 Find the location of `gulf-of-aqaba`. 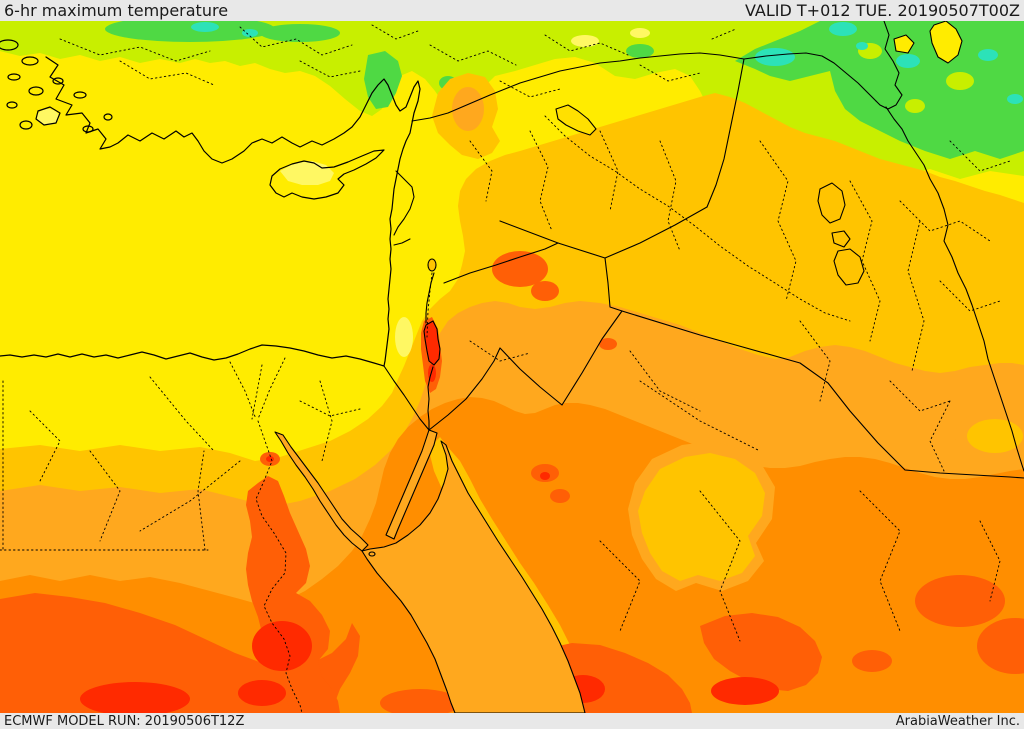

gulf-of-aqaba is located at coordinates (411, 484).